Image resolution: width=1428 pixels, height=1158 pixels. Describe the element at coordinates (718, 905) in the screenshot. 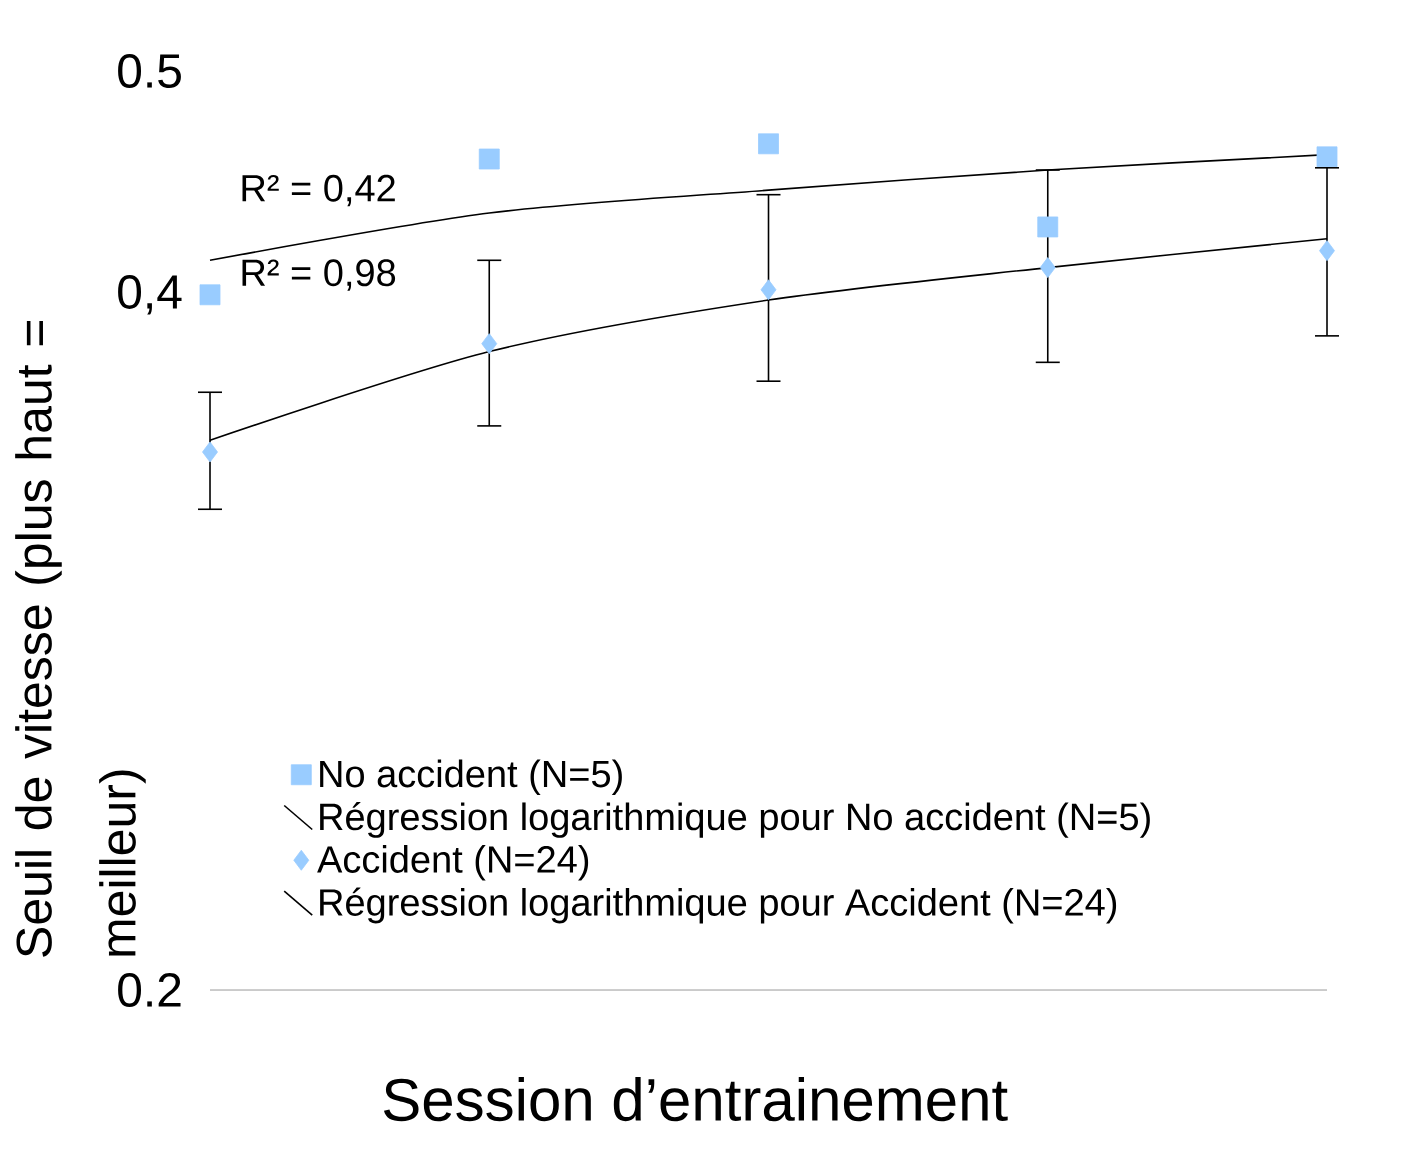

I see `legend-label: Régression logarithmique pour Accident (N=24)` at that location.